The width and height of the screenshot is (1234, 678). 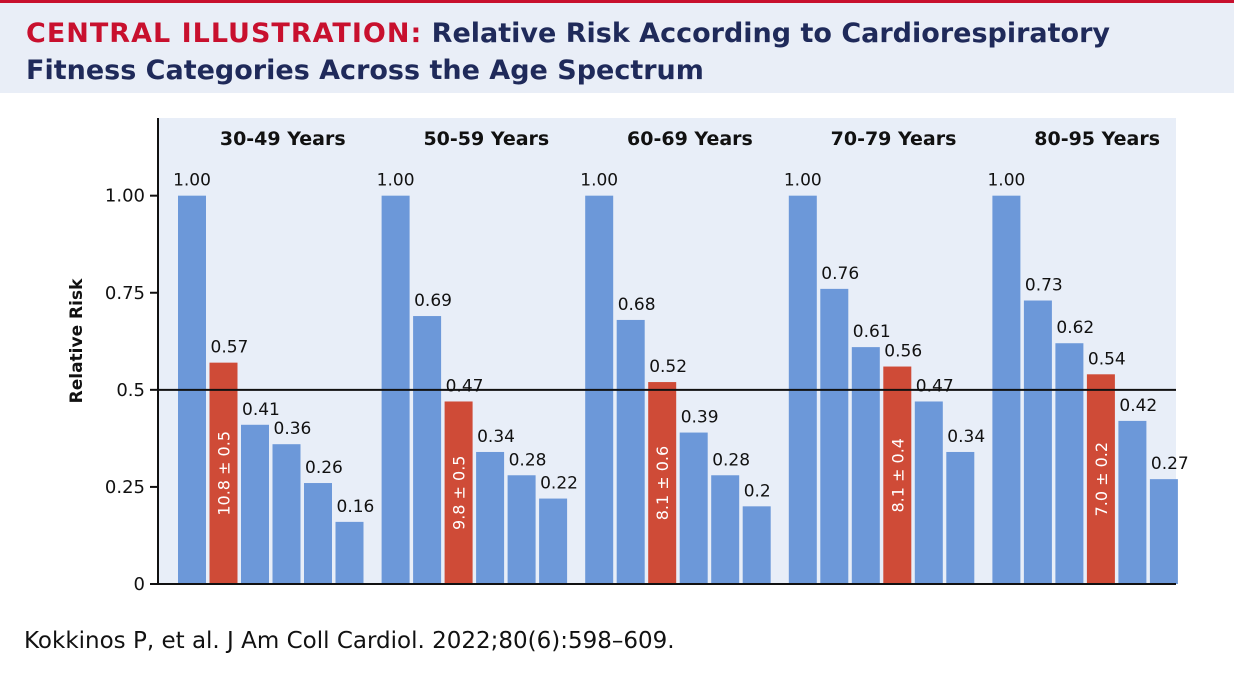 I want to click on bar-value-label: 0.39, so click(x=700, y=418).